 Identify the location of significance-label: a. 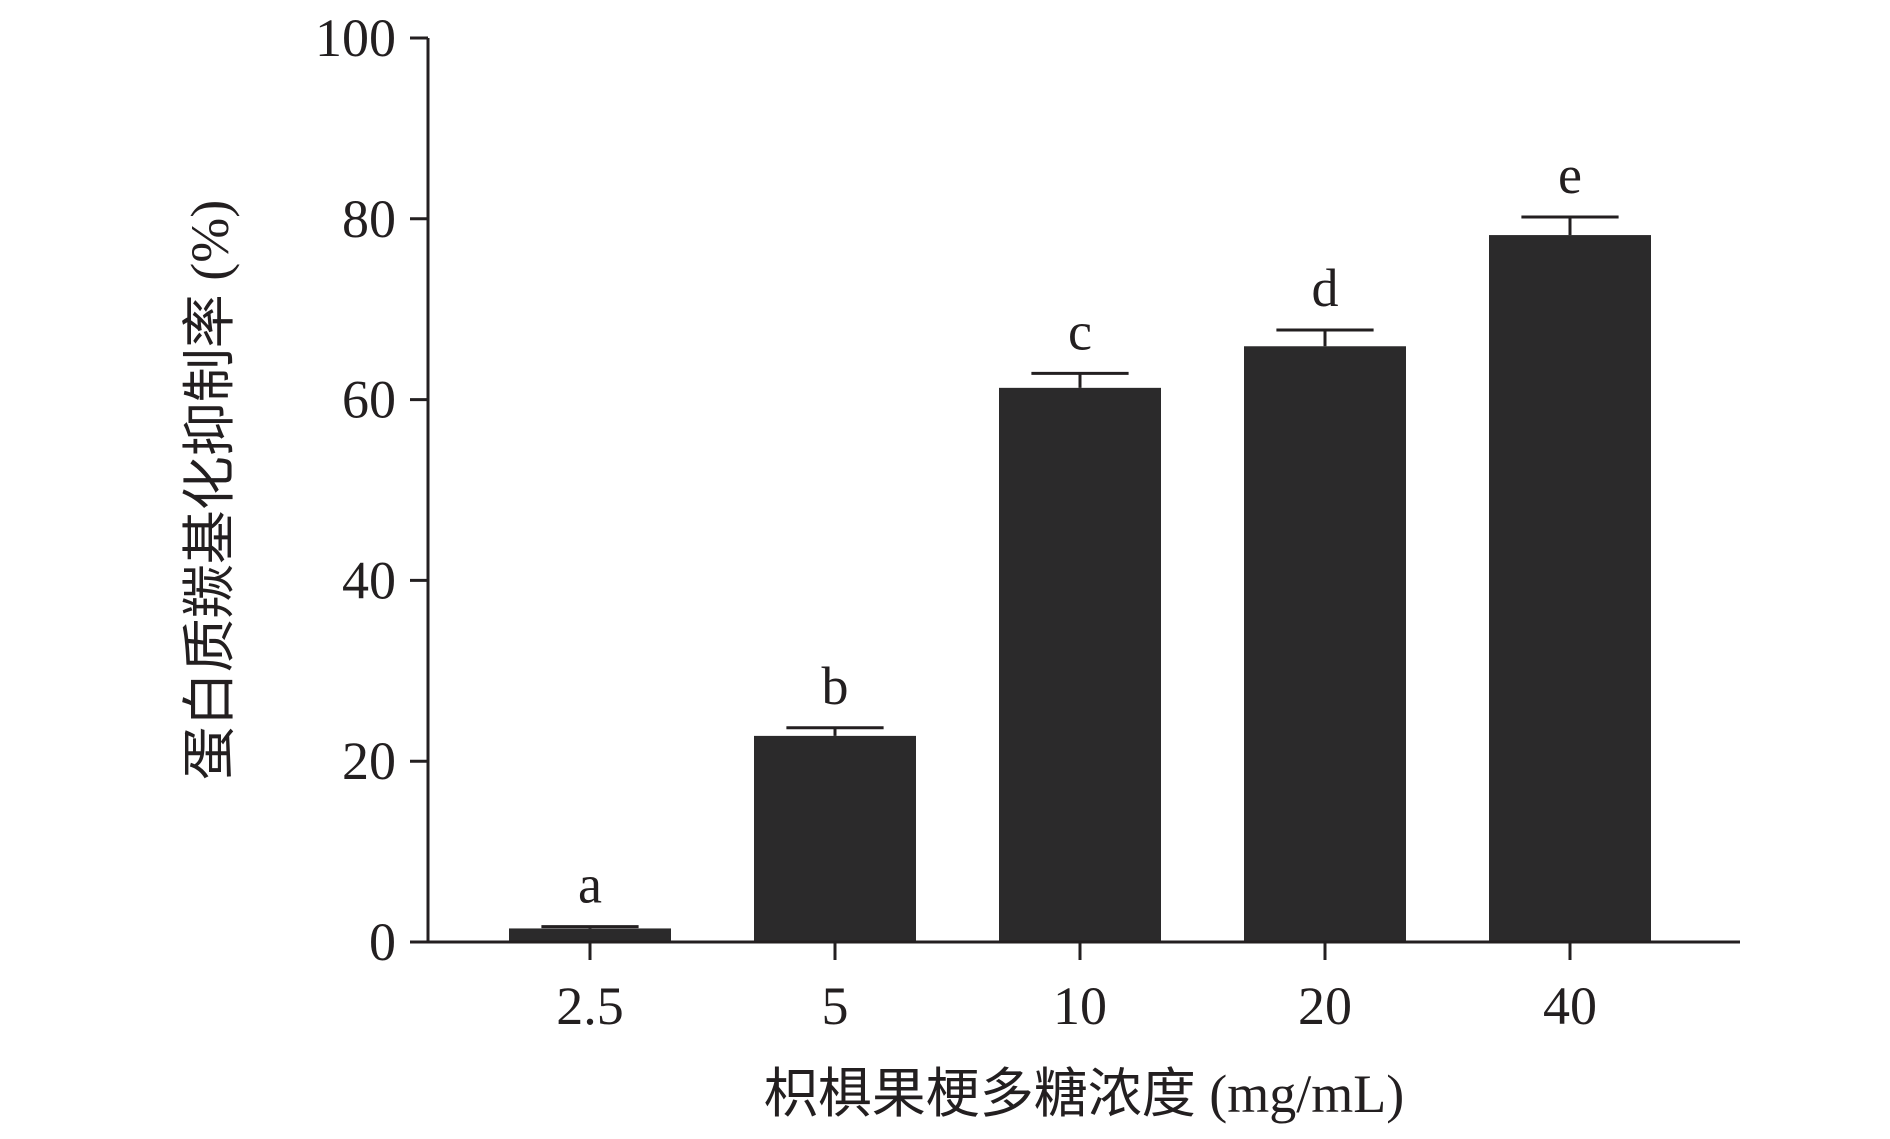
(590, 885).